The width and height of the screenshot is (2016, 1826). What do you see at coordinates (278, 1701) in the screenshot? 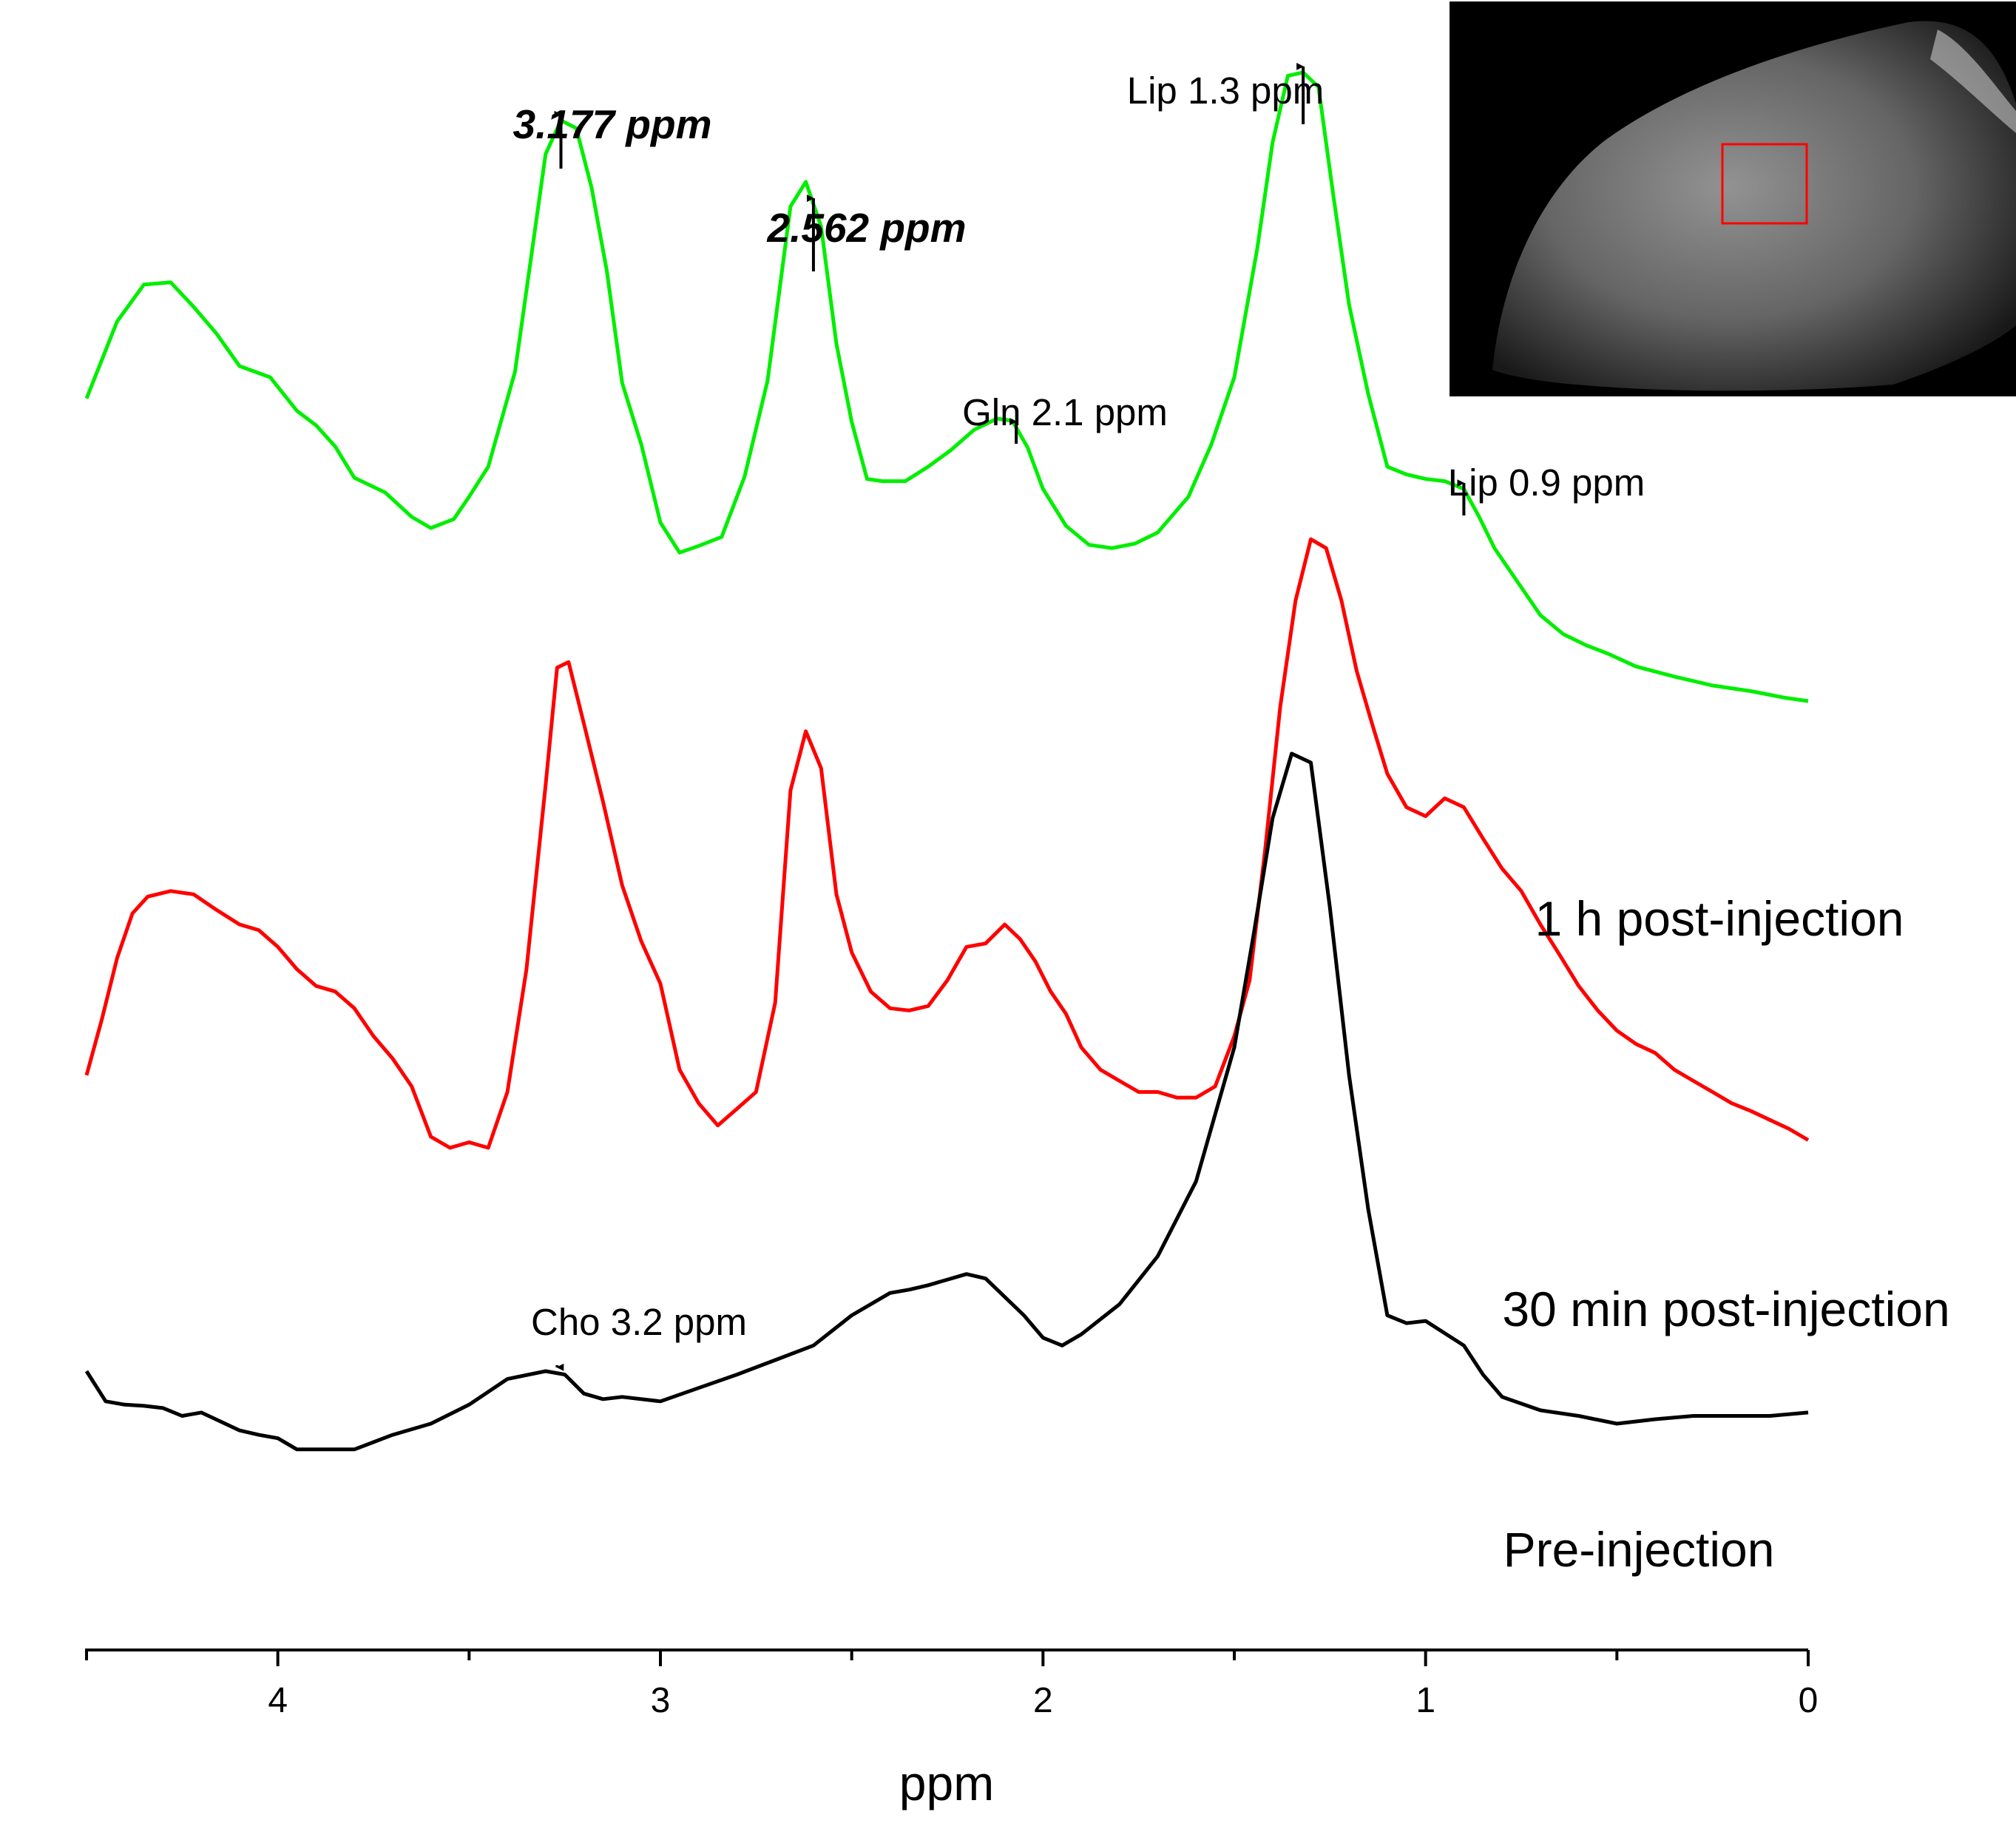
I see `x-tick-label: 4` at bounding box center [278, 1701].